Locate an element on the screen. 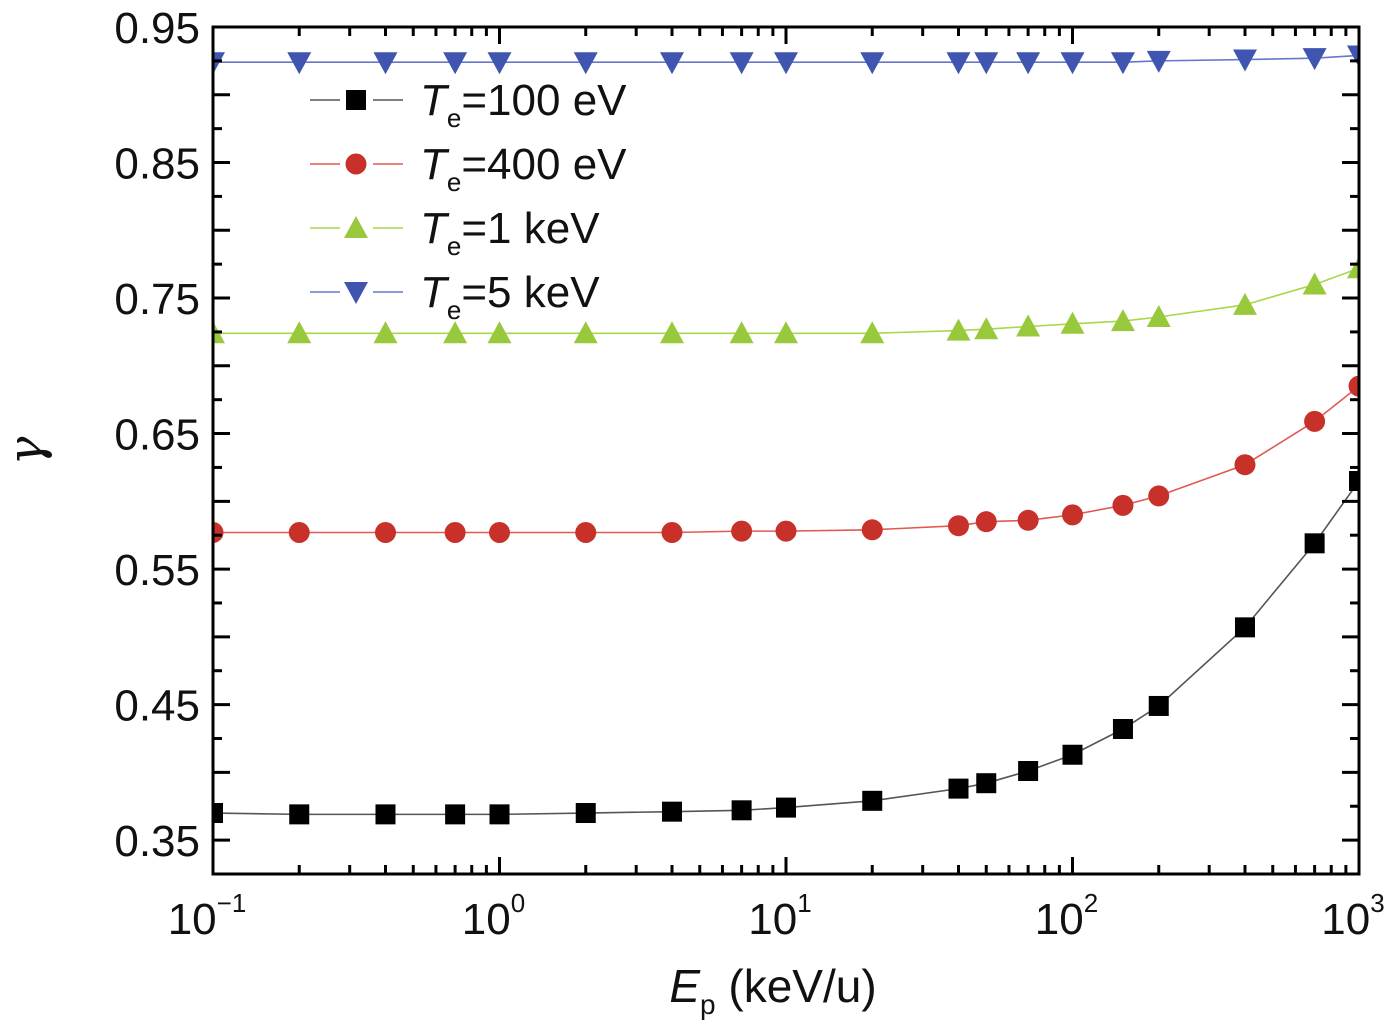  legend-item: Te=1 keV is located at coordinates (455, 232).